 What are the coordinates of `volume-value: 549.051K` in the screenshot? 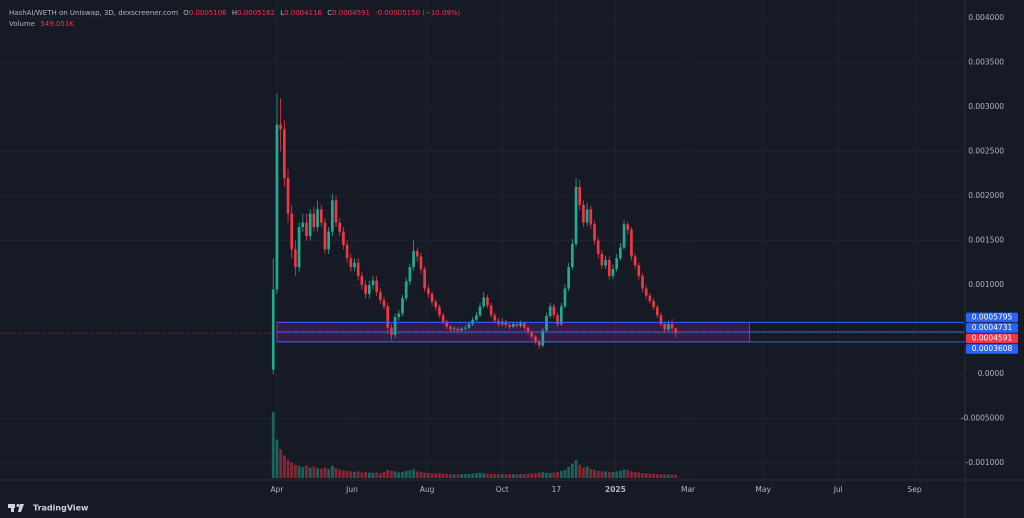 It's located at (57, 24).